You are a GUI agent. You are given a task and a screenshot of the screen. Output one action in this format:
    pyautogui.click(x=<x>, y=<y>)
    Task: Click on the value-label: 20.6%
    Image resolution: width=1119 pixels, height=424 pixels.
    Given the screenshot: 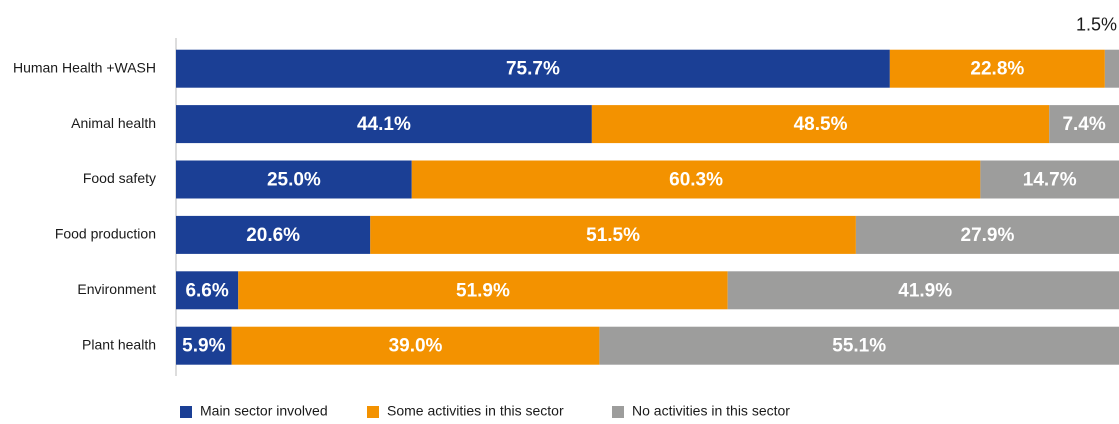 What is the action you would take?
    pyautogui.click(x=273, y=235)
    